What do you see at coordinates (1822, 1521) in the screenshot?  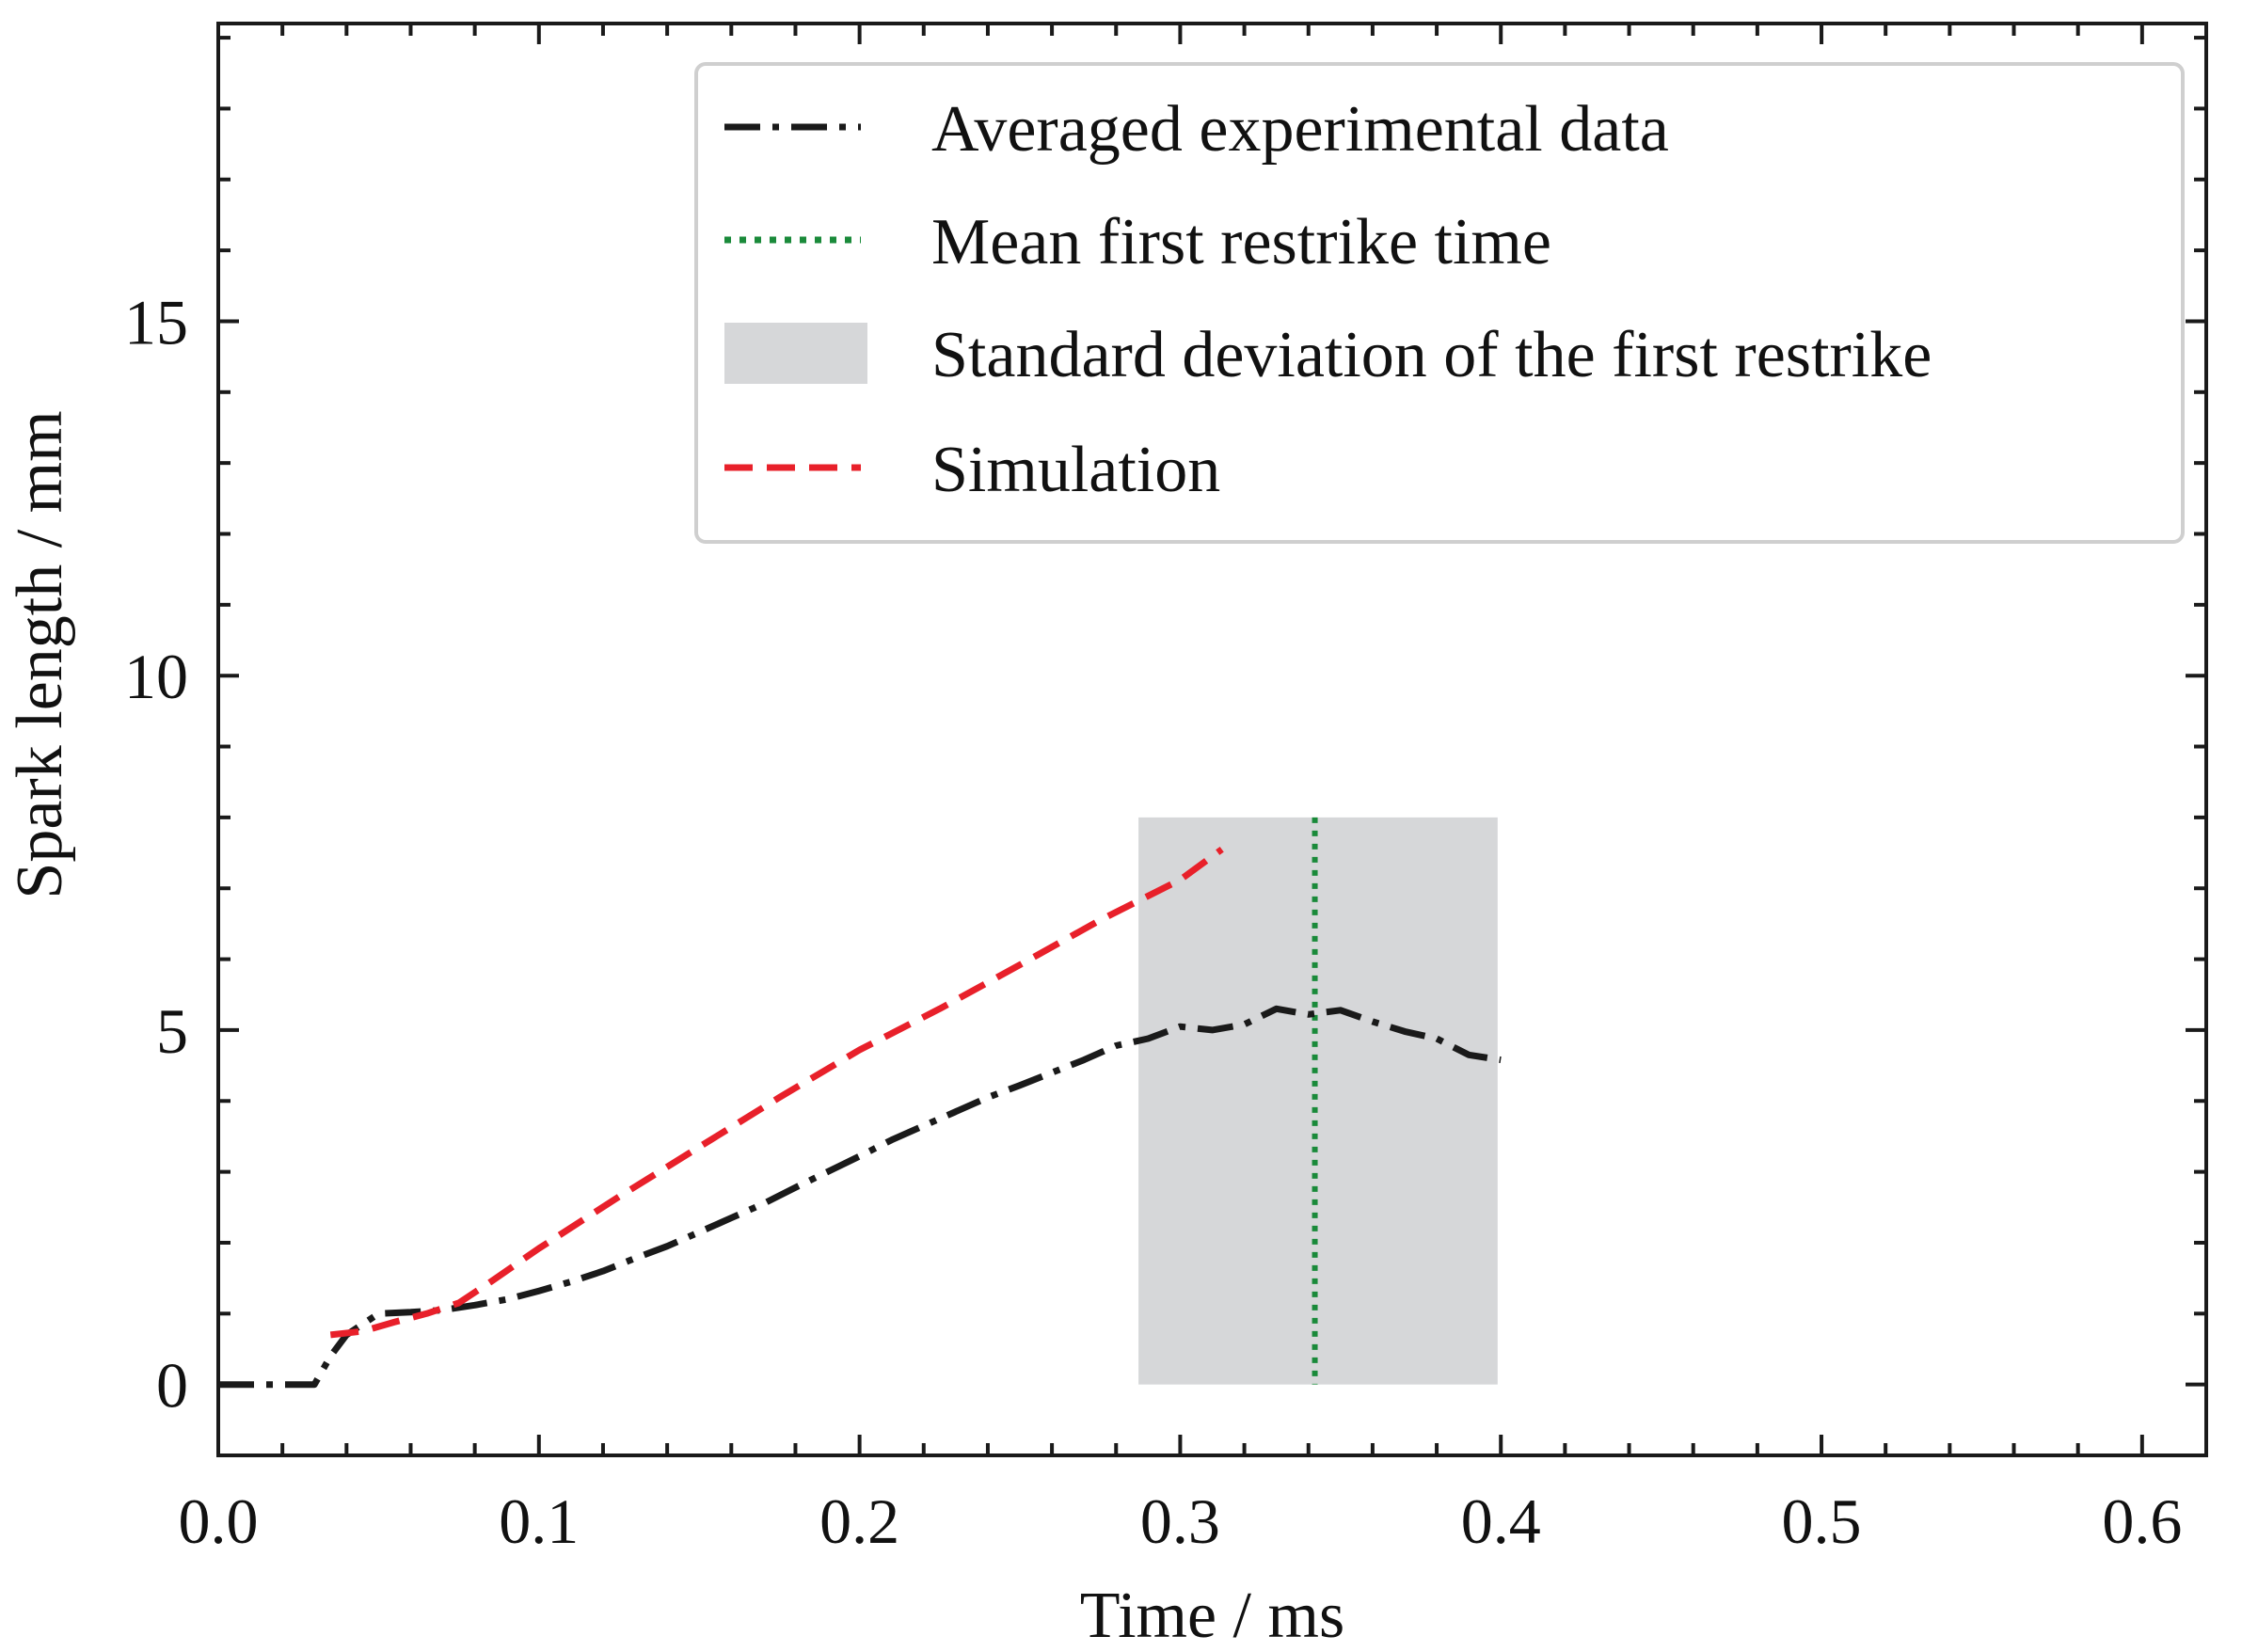 I see `x-tick-label: 0.5` at bounding box center [1822, 1521].